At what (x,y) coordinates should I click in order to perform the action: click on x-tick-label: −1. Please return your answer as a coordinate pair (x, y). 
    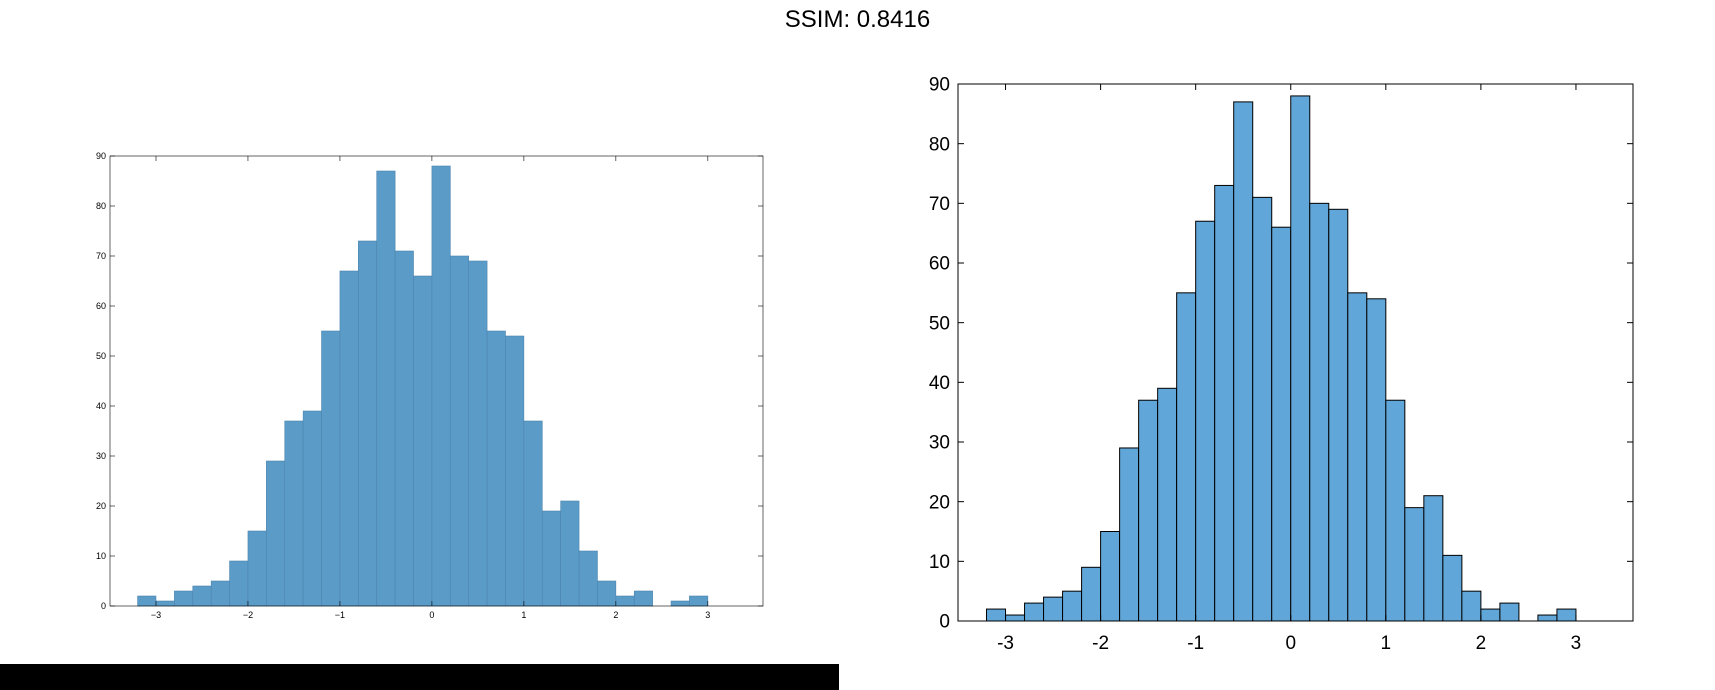
    Looking at the image, I should click on (340, 615).